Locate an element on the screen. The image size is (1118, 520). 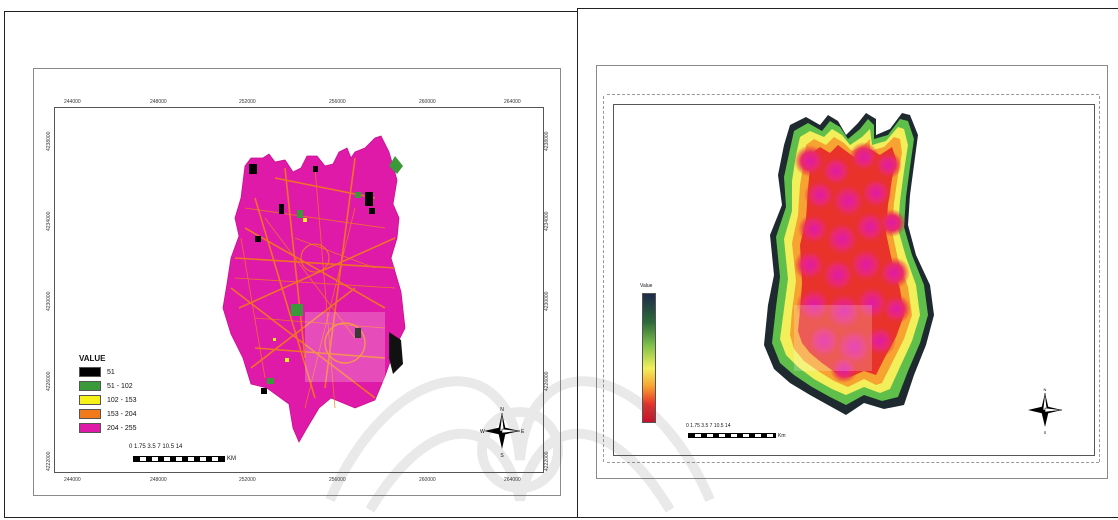
left-y-tick-left: 4222000 is located at coordinates (49, 461).